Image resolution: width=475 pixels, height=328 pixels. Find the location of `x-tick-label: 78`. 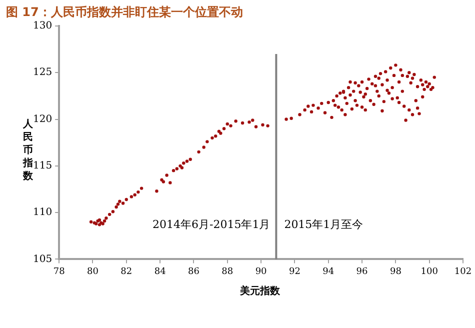

x-tick-label: 78 is located at coordinates (59, 271).